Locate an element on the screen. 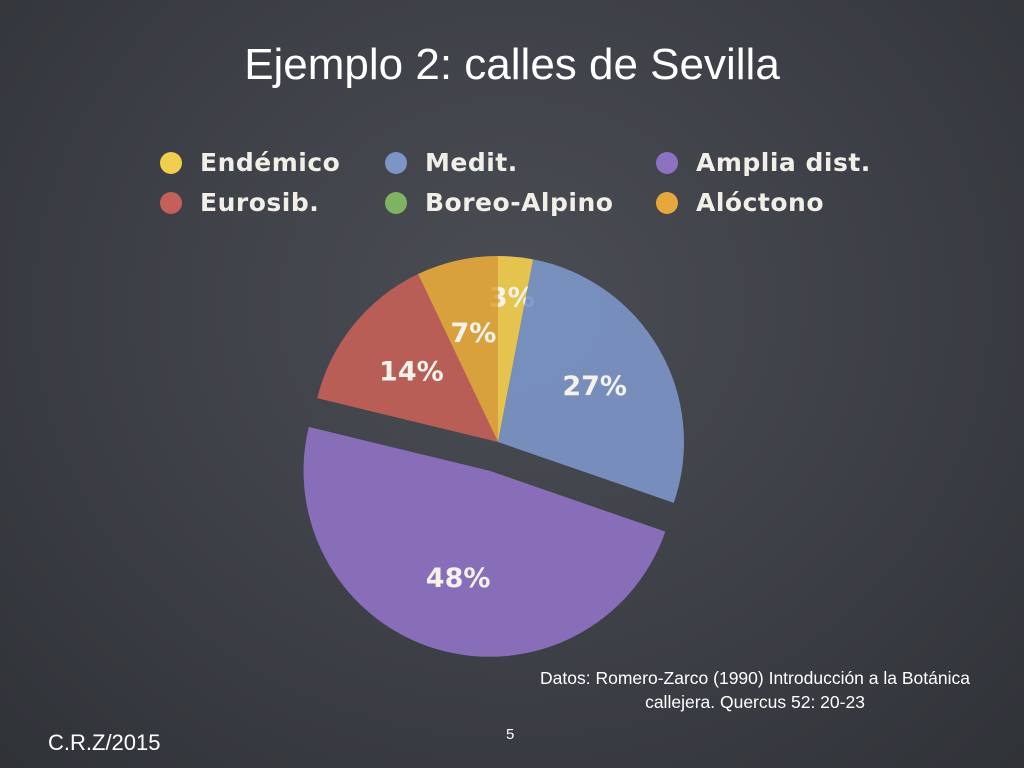 The height and width of the screenshot is (768, 1024). slice-label: 14% is located at coordinates (411, 372).